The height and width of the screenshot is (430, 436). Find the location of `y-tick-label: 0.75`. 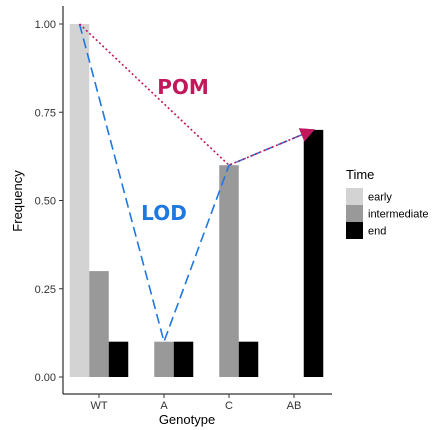

y-tick-label: 0.75 is located at coordinates (45, 113).